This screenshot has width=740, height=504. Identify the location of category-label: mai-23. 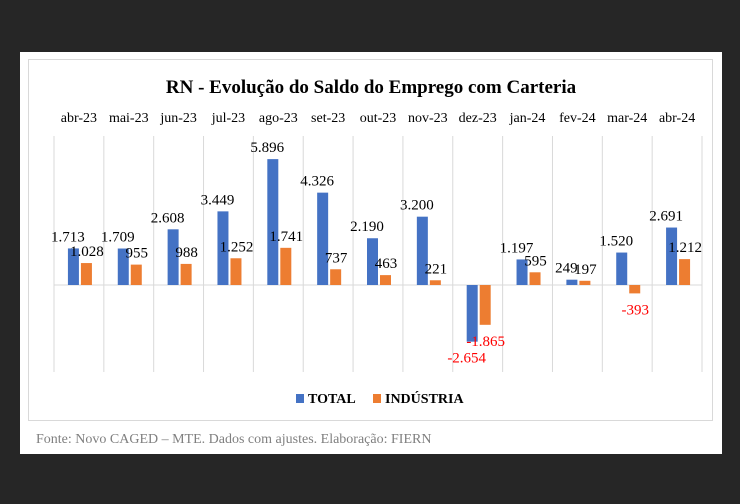
(129, 118).